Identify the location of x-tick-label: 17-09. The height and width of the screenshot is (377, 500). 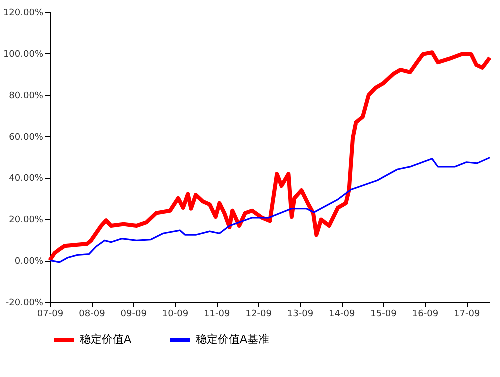
(467, 315).